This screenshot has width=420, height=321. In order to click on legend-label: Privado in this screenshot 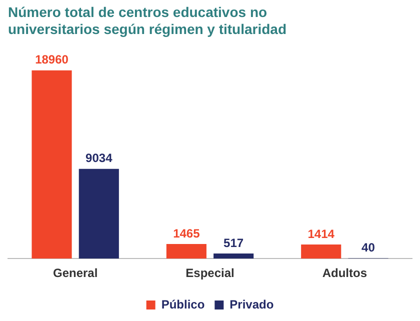, I will do `click(252, 304)`.